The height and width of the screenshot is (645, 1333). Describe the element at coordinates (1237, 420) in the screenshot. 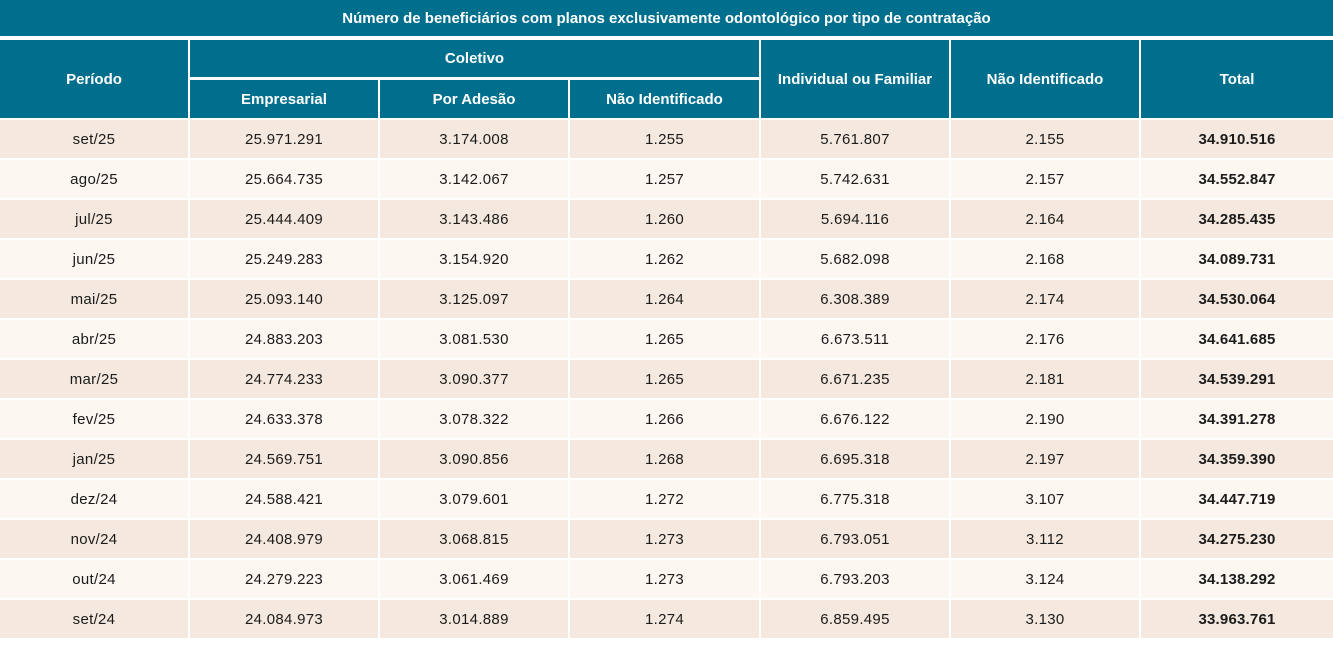

I see `cell-total: 34.391.278` at that location.